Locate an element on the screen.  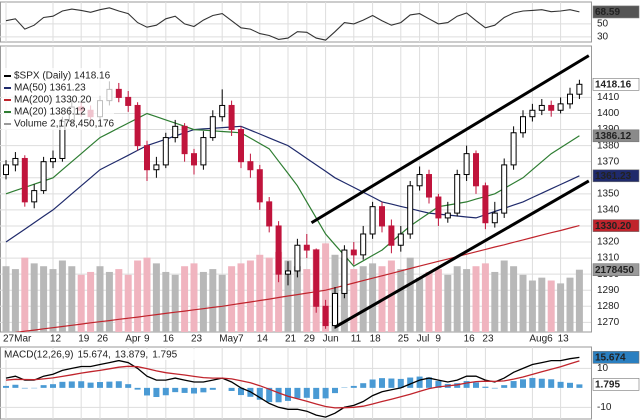
legend-label: MA(200) 1330.20 is located at coordinates (53, 100).